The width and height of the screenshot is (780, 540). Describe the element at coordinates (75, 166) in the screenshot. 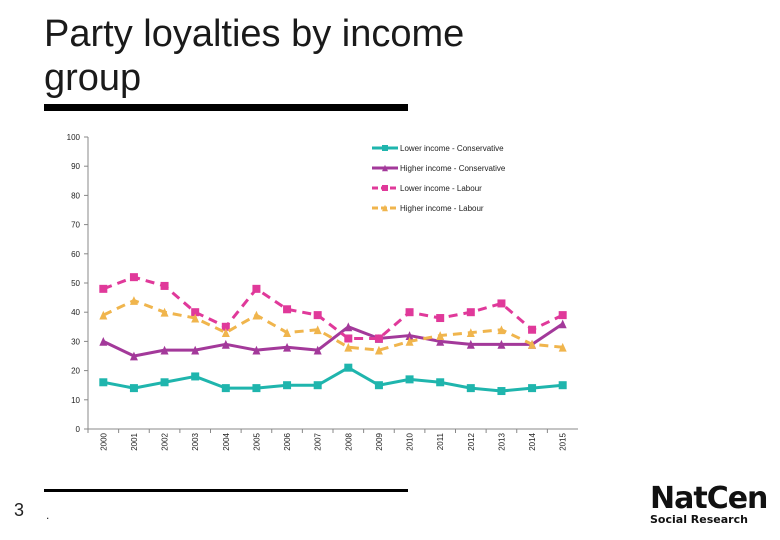

I see `y-tick-label: 90` at that location.